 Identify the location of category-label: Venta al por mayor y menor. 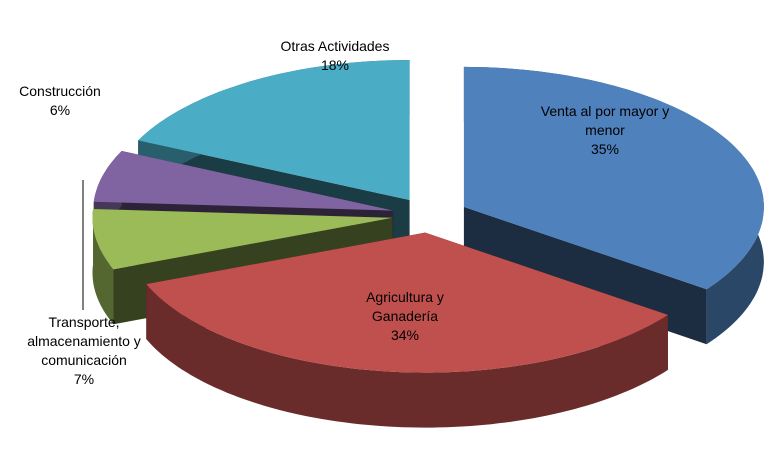
(605, 120).